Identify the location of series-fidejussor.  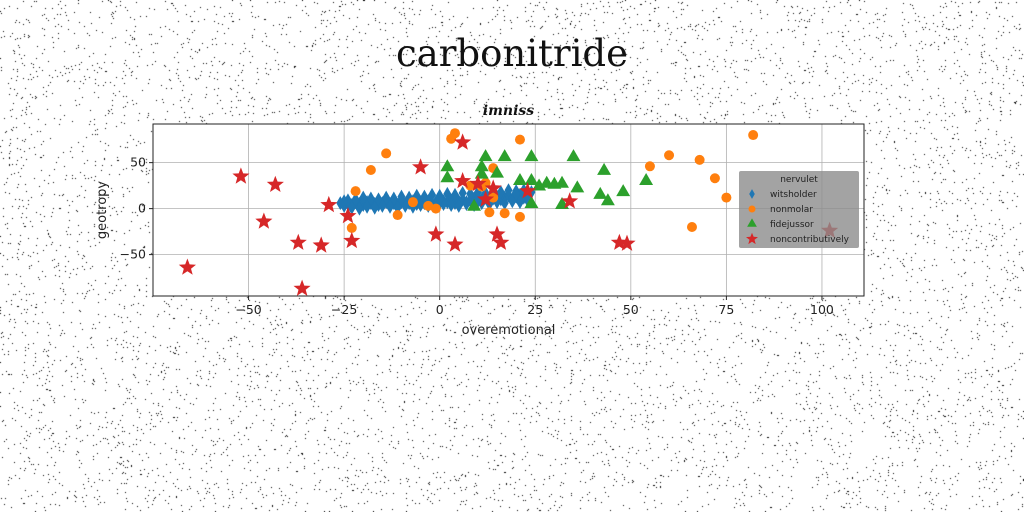
(547, 180).